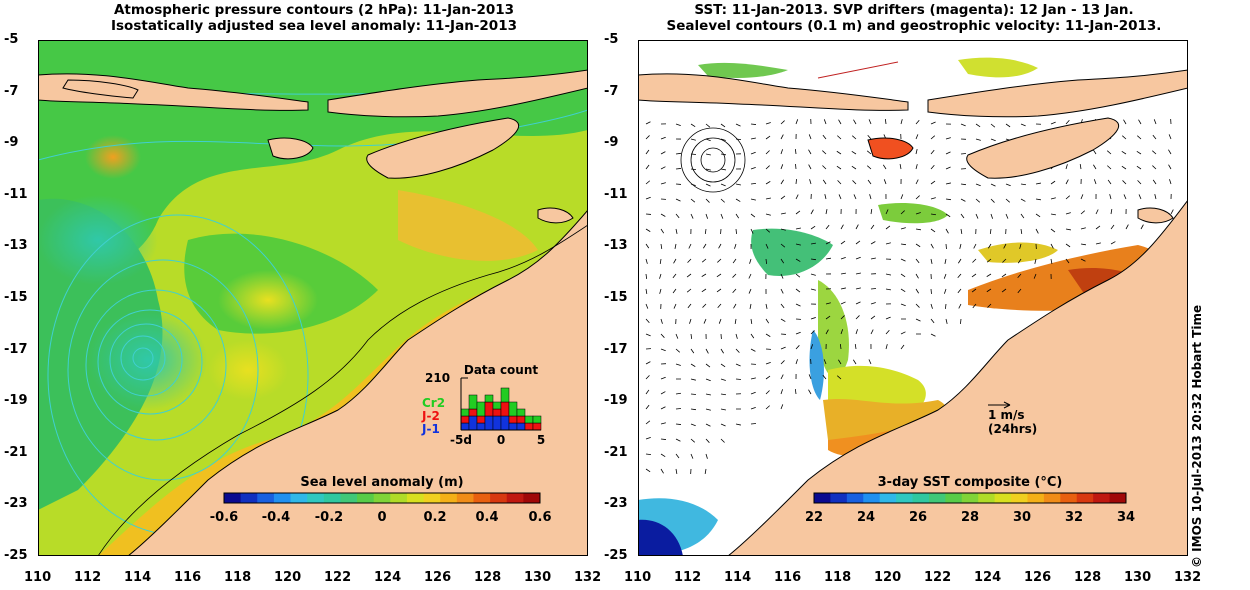  I want to click on latitude-label: -9, so click(611, 143).